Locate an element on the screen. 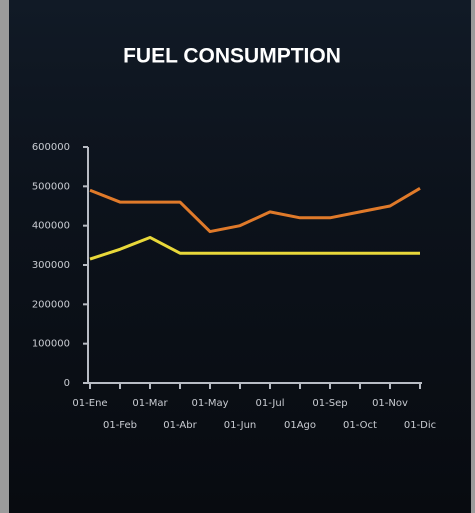 Image resolution: width=475 pixels, height=513 pixels. x-tick-label: 01-Feb is located at coordinates (120, 425).